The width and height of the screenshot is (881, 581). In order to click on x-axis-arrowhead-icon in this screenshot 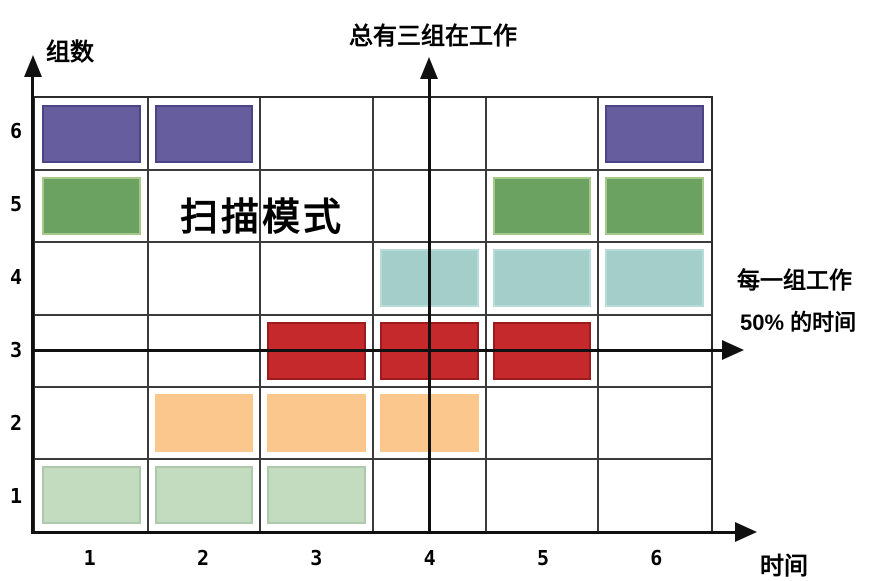, I will do `click(746, 532)`.